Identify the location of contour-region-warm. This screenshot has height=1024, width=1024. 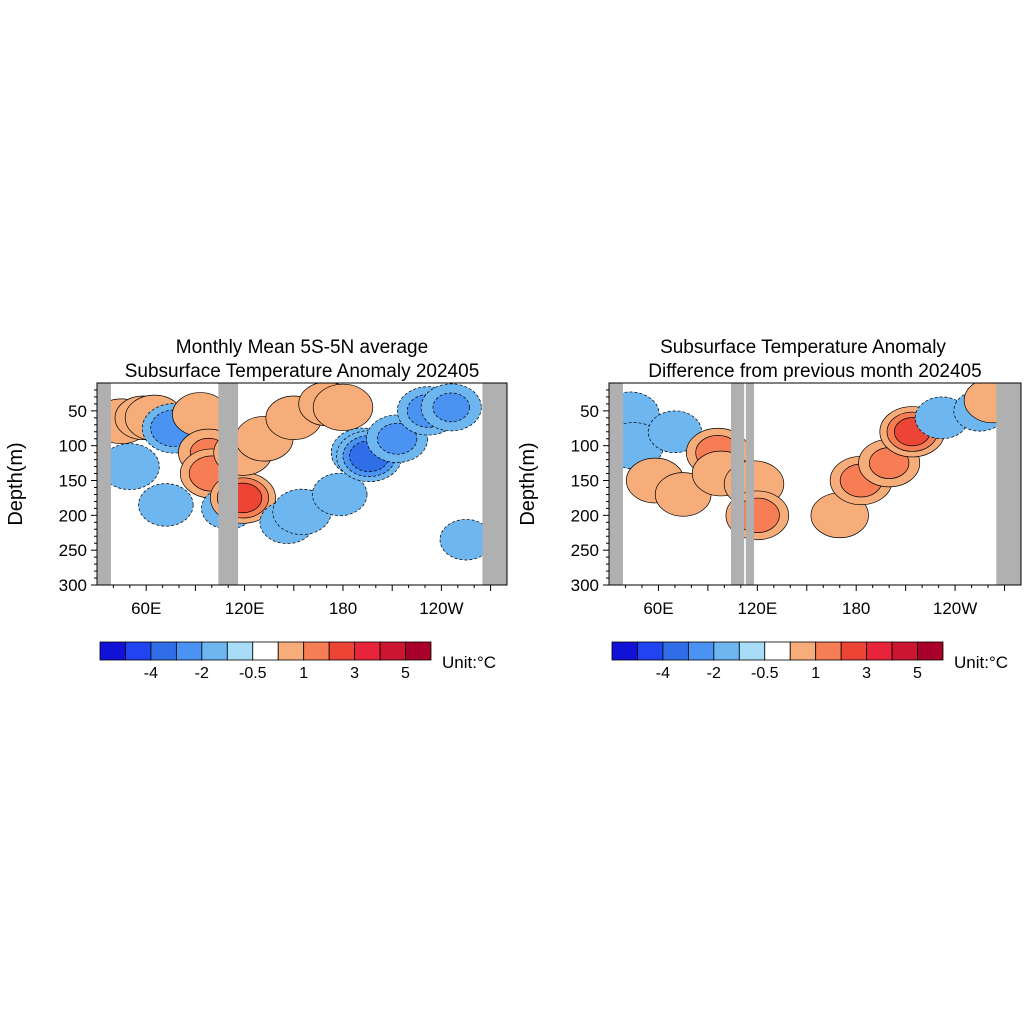
(343, 407).